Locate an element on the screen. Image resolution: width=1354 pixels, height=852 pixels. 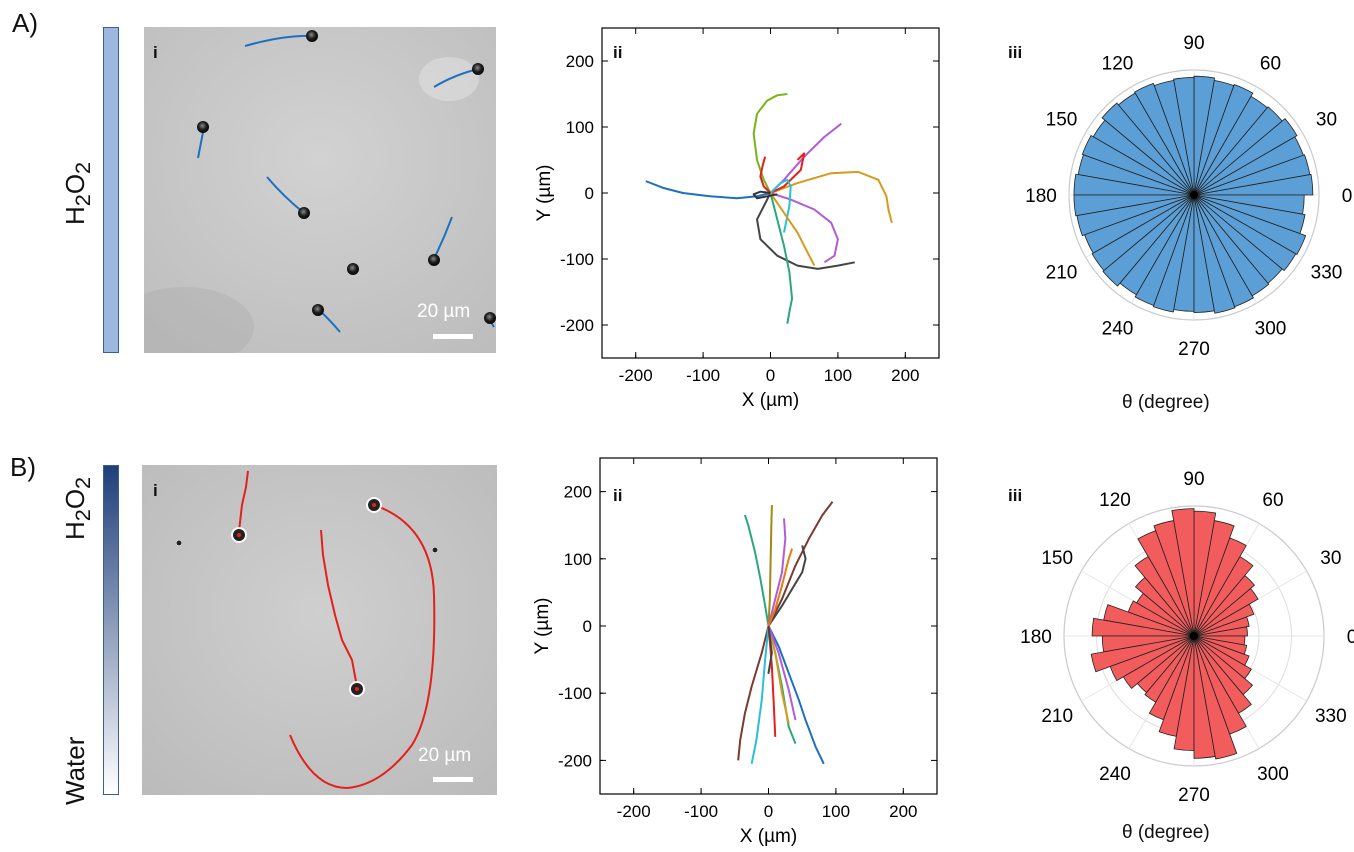
micrograph-b: i 20 µm is located at coordinates (319, 630).